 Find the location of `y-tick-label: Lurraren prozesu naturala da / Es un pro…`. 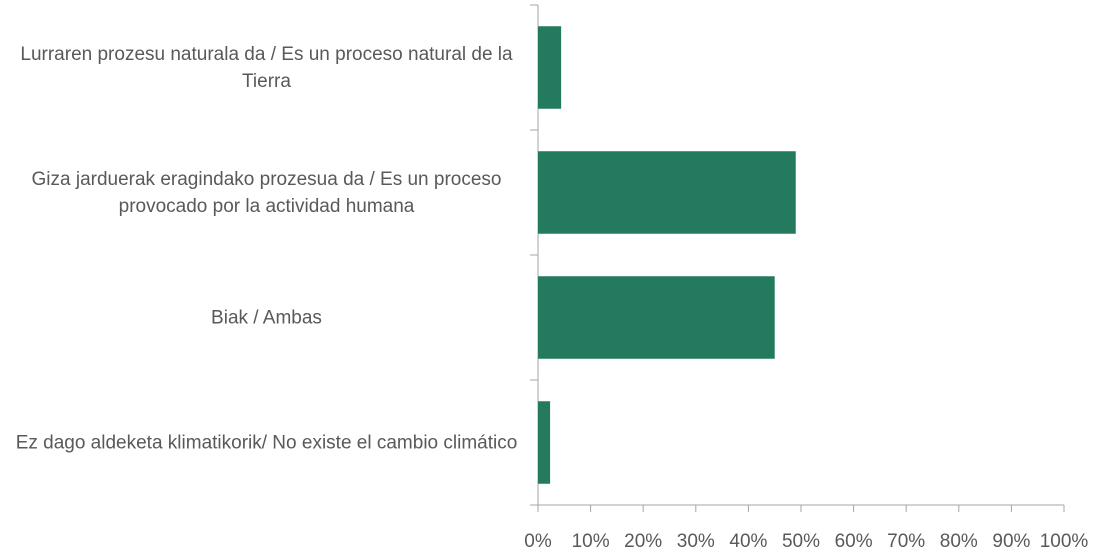

y-tick-label: Lurraren prozesu naturala da / Es un pro… is located at coordinates (266, 67).